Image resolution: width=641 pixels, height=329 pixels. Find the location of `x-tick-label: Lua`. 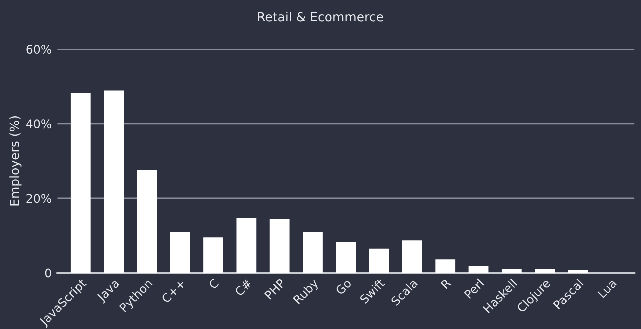

x-tick-label: Lua is located at coordinates (608, 288).